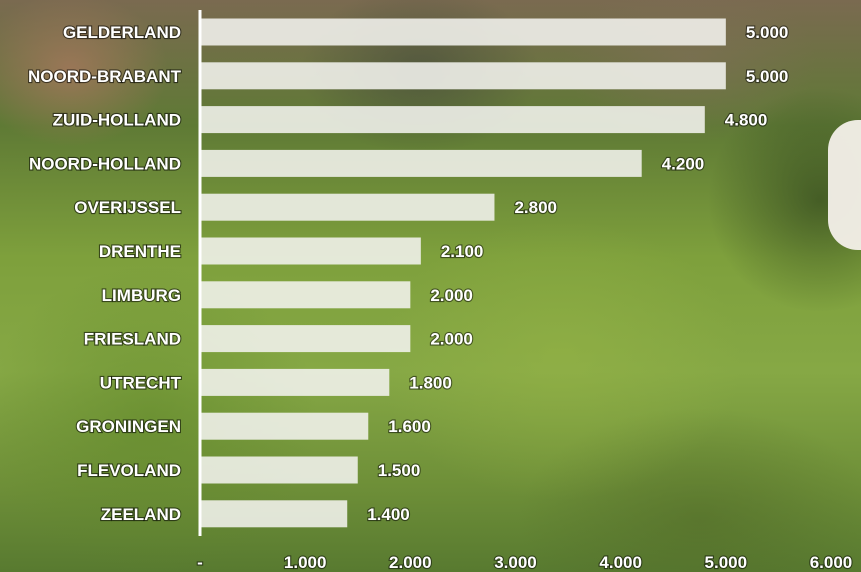 Image resolution: width=861 pixels, height=572 pixels. What do you see at coordinates (140, 251) in the screenshot?
I see `category-label-drenthe: DRENTHE` at bounding box center [140, 251].